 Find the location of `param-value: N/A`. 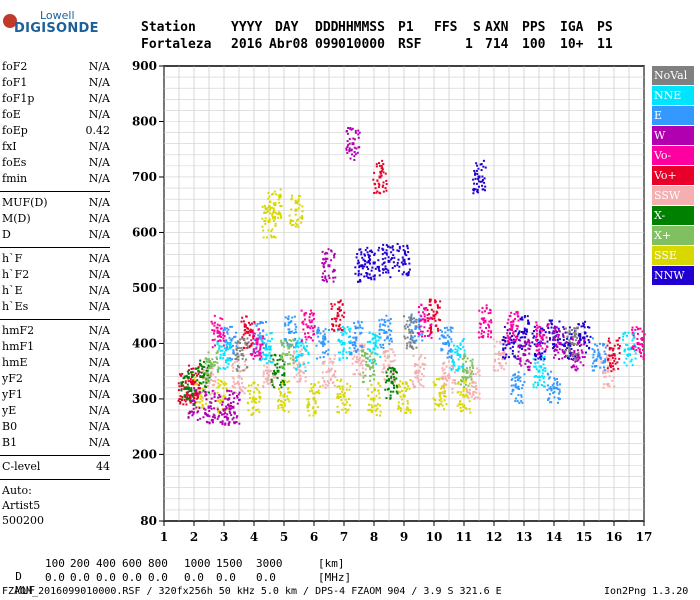

param-value: N/A is located at coordinates (99, 442).